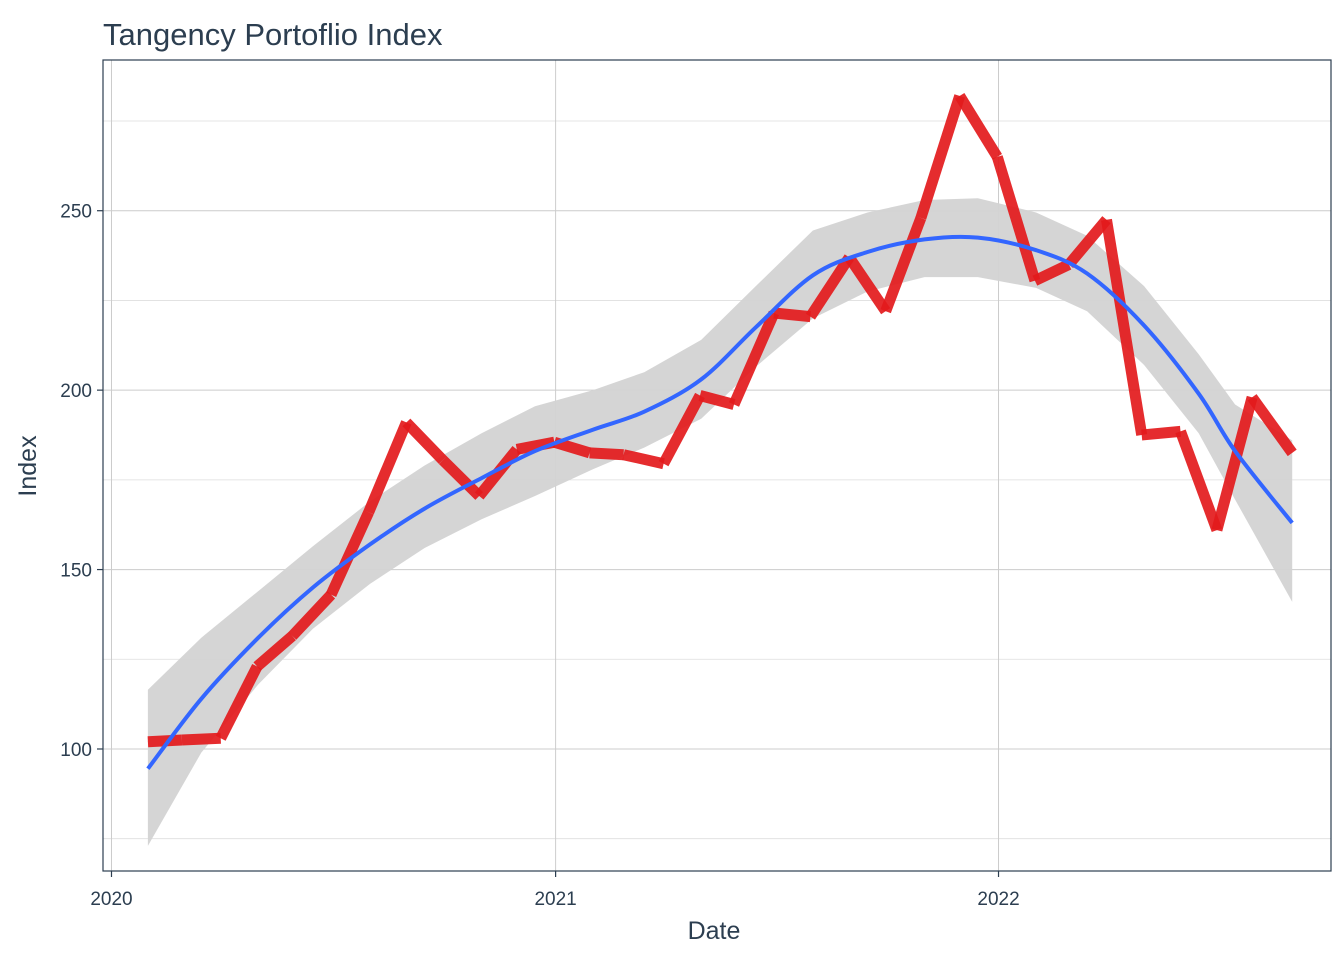 This screenshot has height=960, width=1344. What do you see at coordinates (76, 571) in the screenshot?
I see `y-tick-label: 150` at bounding box center [76, 571].